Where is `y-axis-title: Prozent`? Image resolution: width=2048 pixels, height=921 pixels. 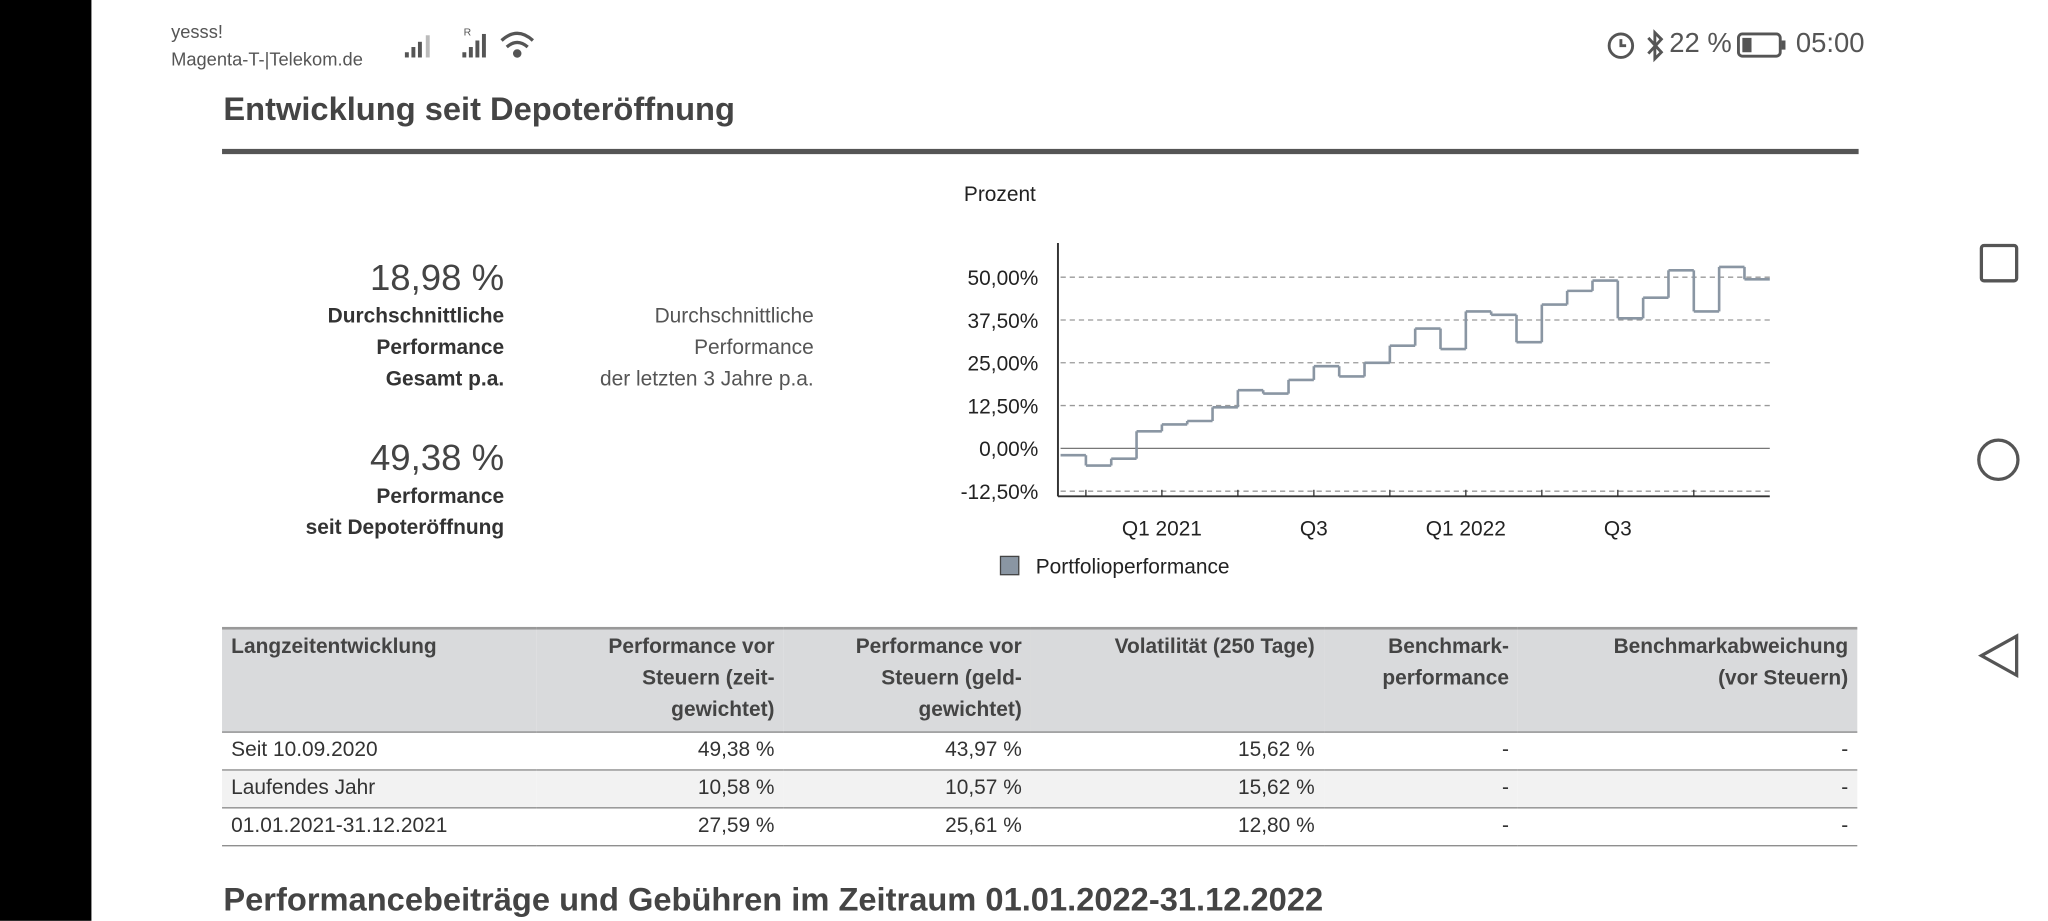 y-axis-title: Prozent is located at coordinates (1000, 194).